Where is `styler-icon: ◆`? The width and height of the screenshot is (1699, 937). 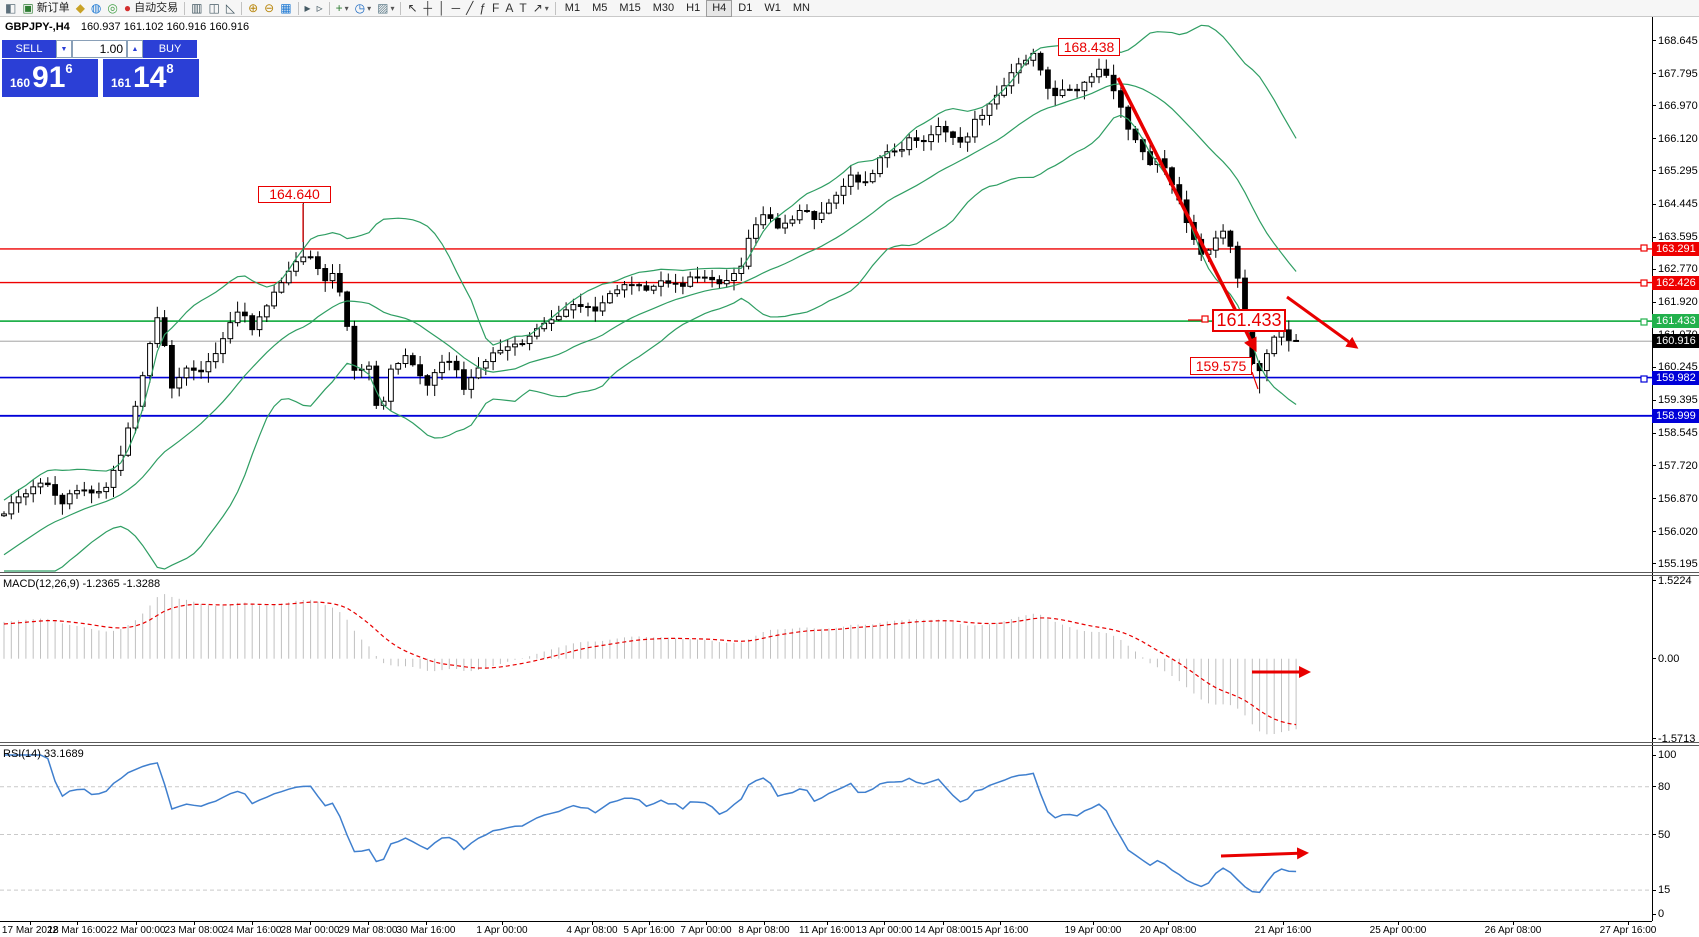 styler-icon: ◆ is located at coordinates (80, 7).